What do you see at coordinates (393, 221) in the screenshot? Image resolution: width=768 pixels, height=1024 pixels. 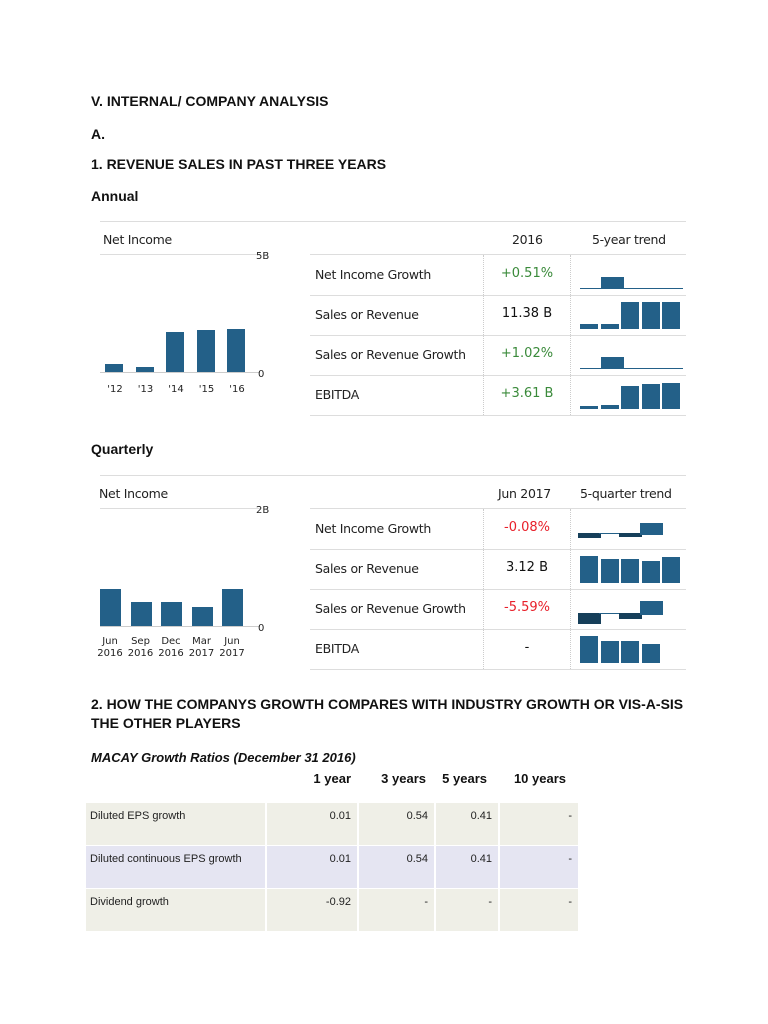 I see `top-divider` at bounding box center [393, 221].